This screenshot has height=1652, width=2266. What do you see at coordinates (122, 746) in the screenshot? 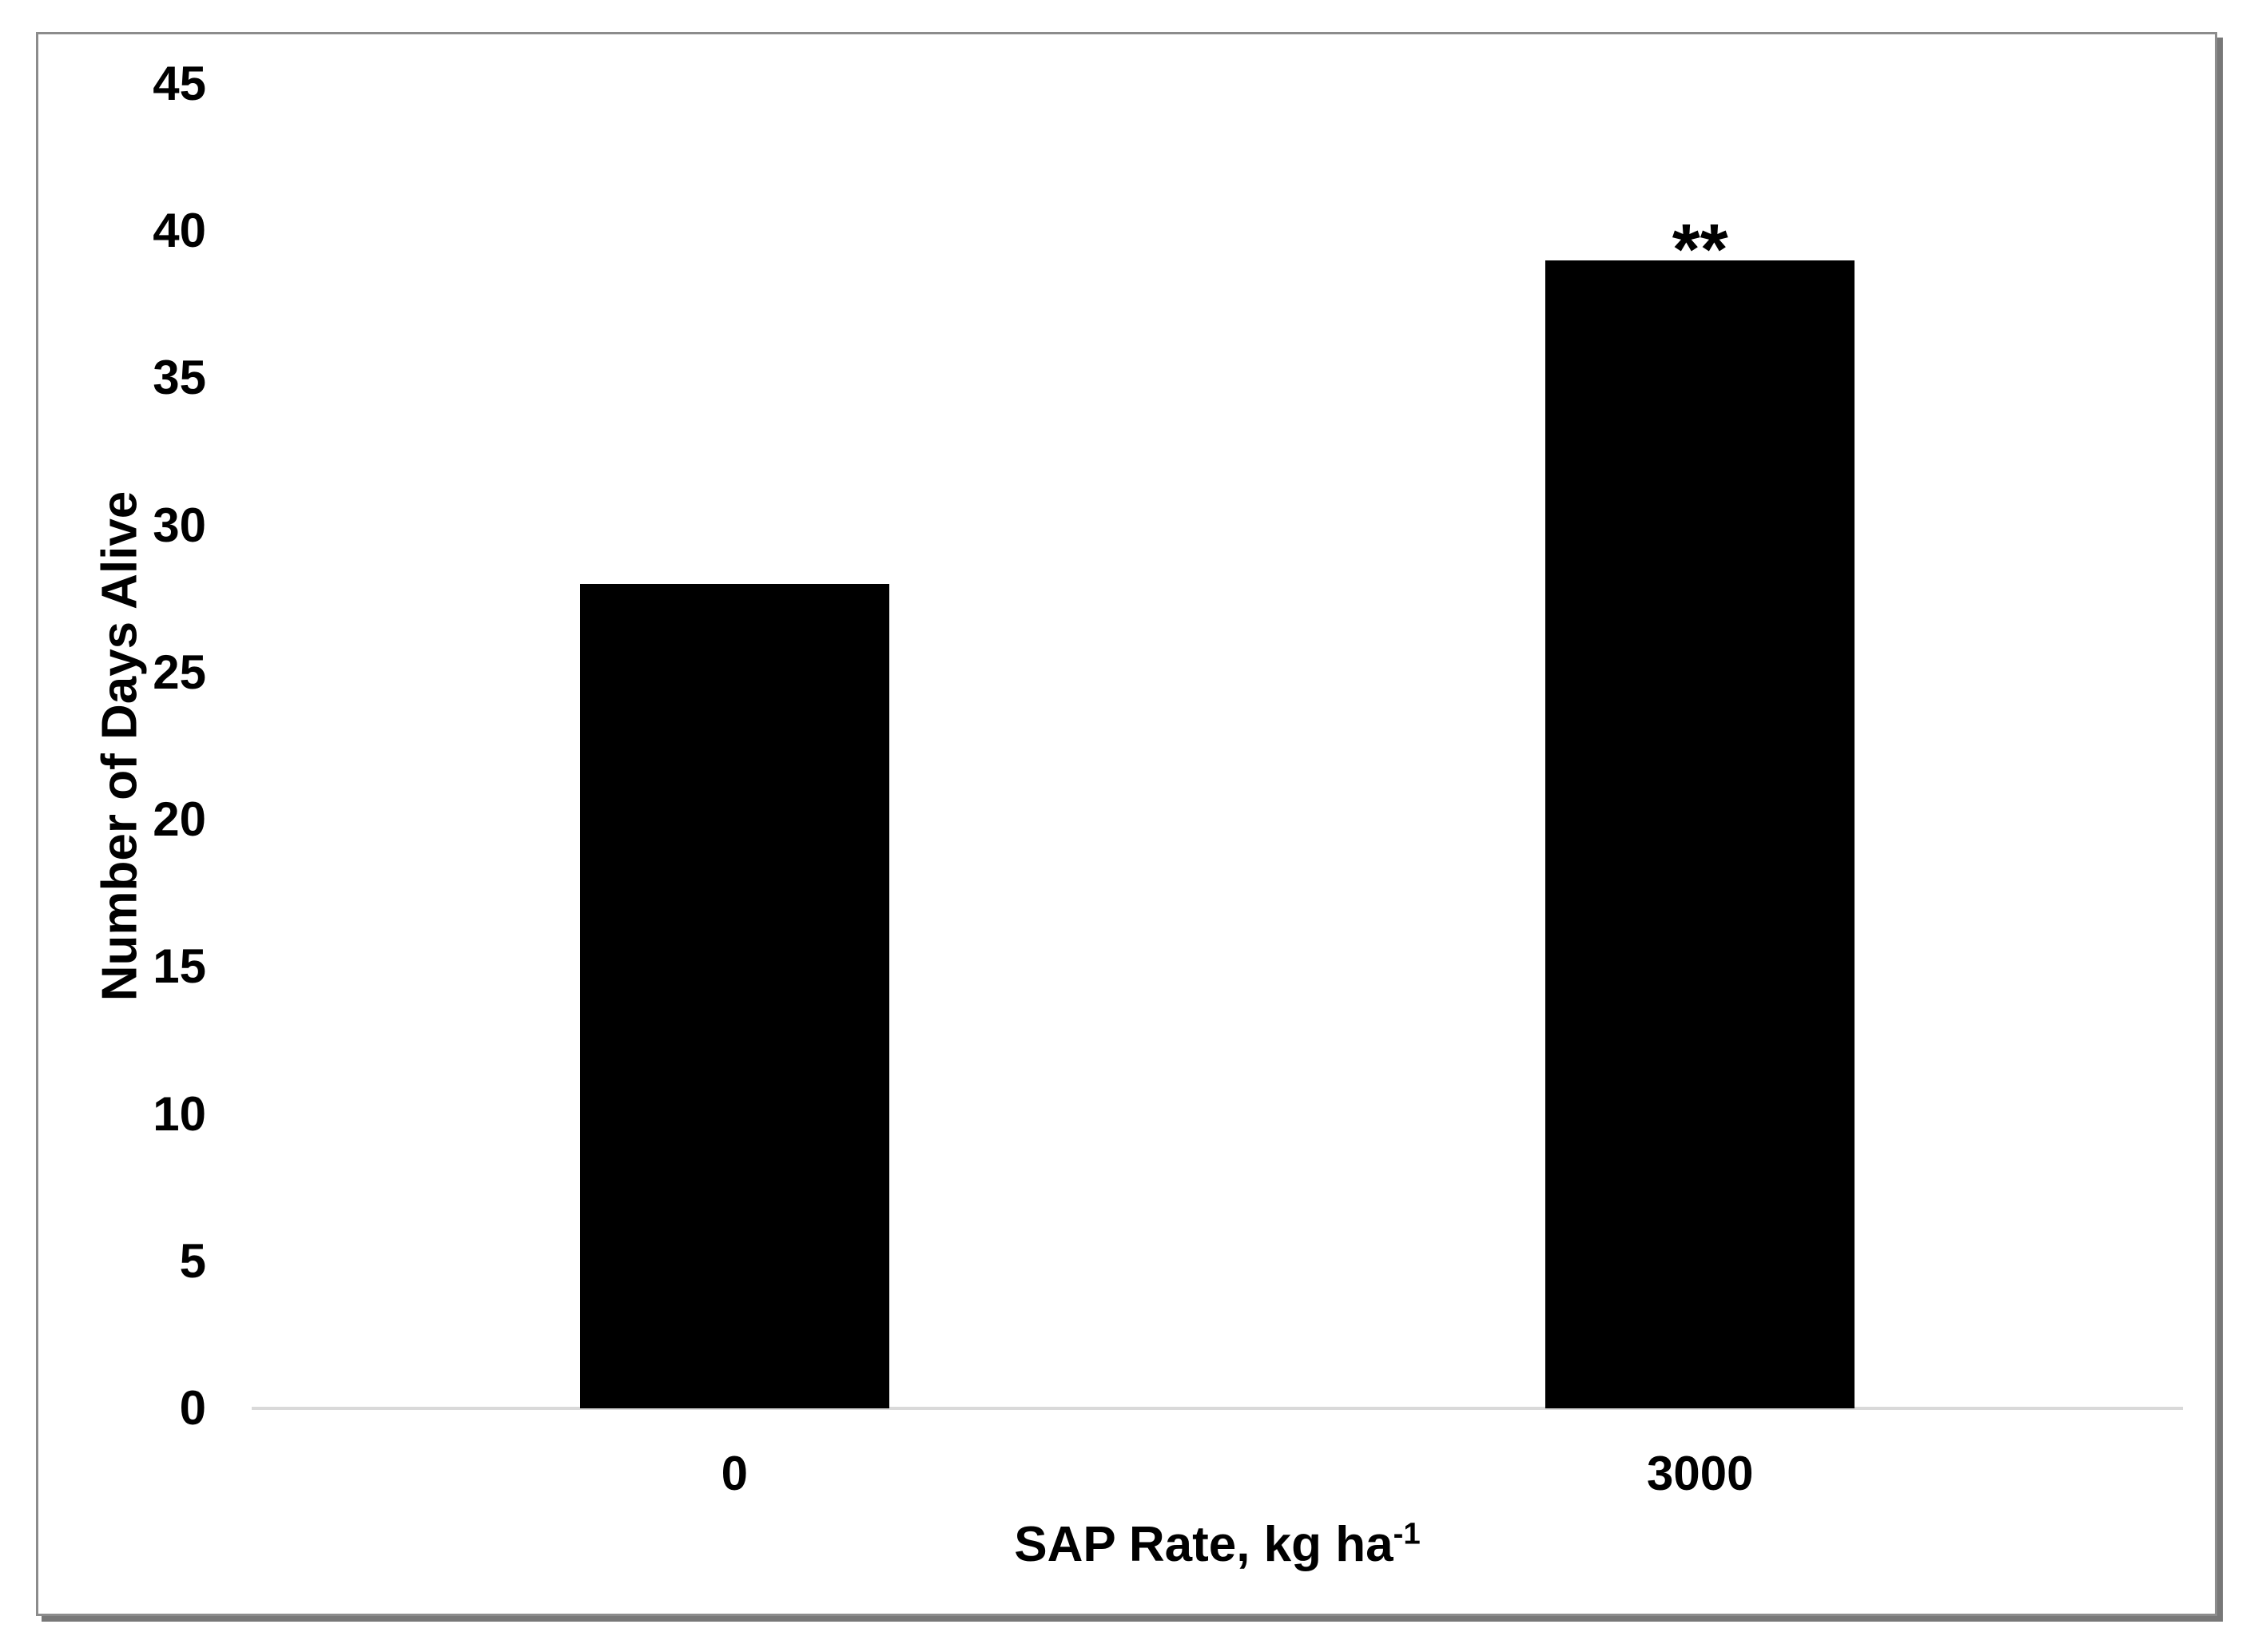
I see `y-tick-labels: 0 5 10 15 20 25 30 35 40 45` at bounding box center [122, 746].